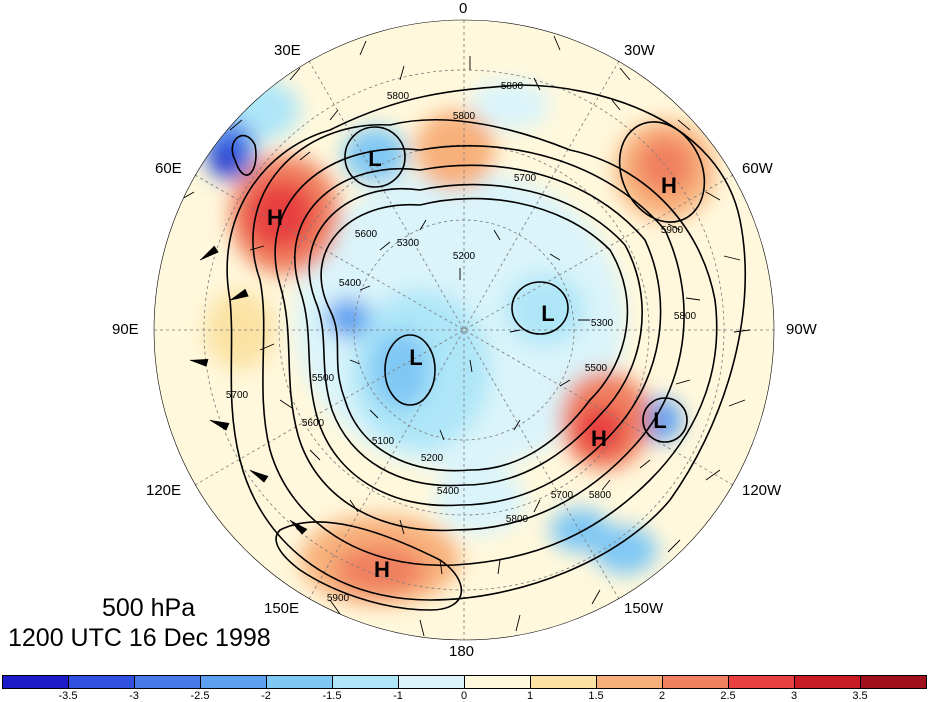  What do you see at coordinates (662, 696) in the screenshot?
I see `colorbar-tick-label: 2` at bounding box center [662, 696].